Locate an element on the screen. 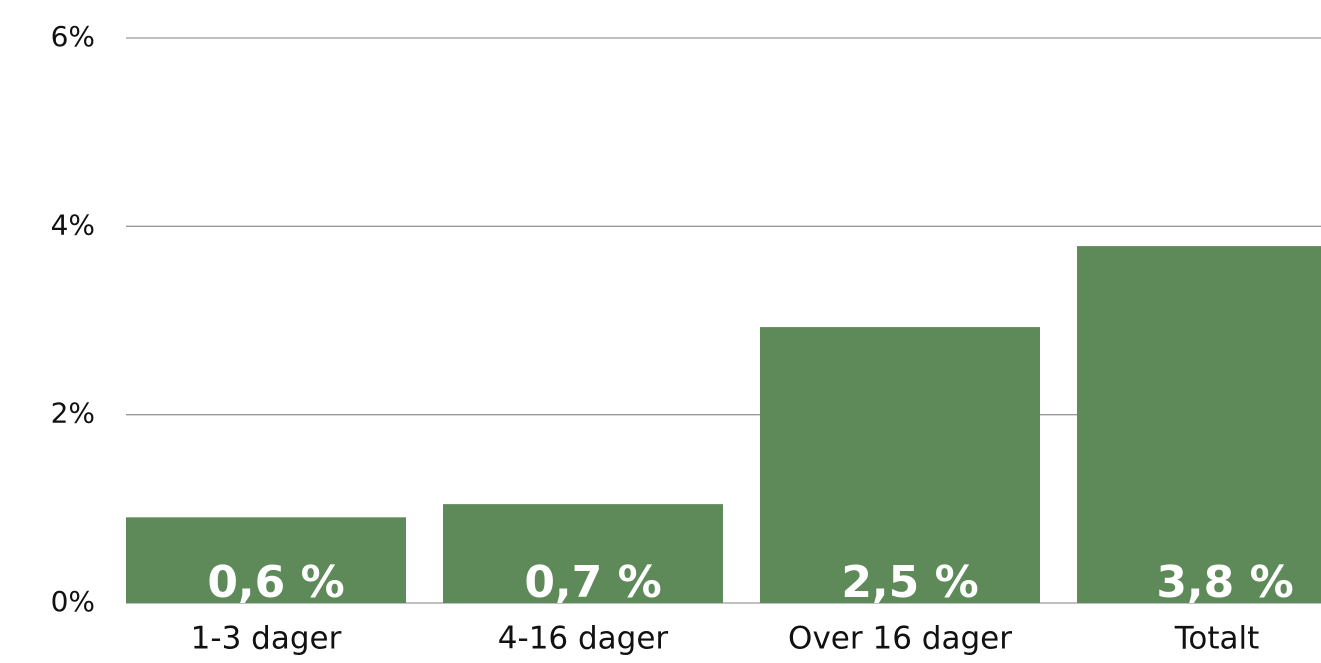  y-tick-label: 6% is located at coordinates (73, 36).